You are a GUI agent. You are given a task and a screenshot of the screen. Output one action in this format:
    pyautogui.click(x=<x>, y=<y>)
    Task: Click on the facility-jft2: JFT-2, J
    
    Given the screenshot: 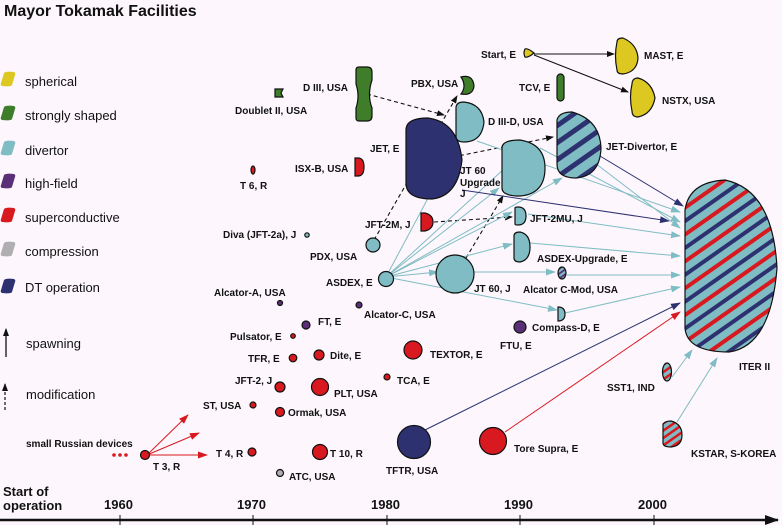 What is the action you would take?
    pyautogui.click(x=260, y=384)
    